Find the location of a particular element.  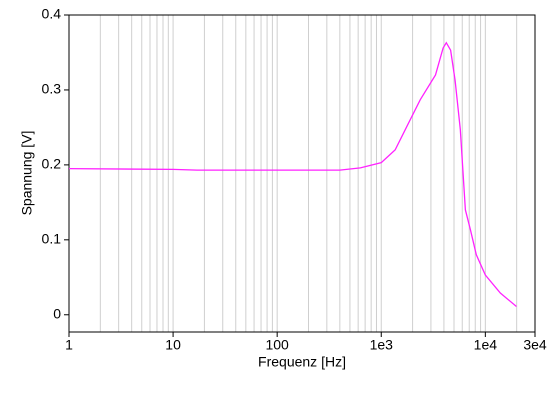

x-axis-label: Frequenz [Hz] is located at coordinates (302, 362).